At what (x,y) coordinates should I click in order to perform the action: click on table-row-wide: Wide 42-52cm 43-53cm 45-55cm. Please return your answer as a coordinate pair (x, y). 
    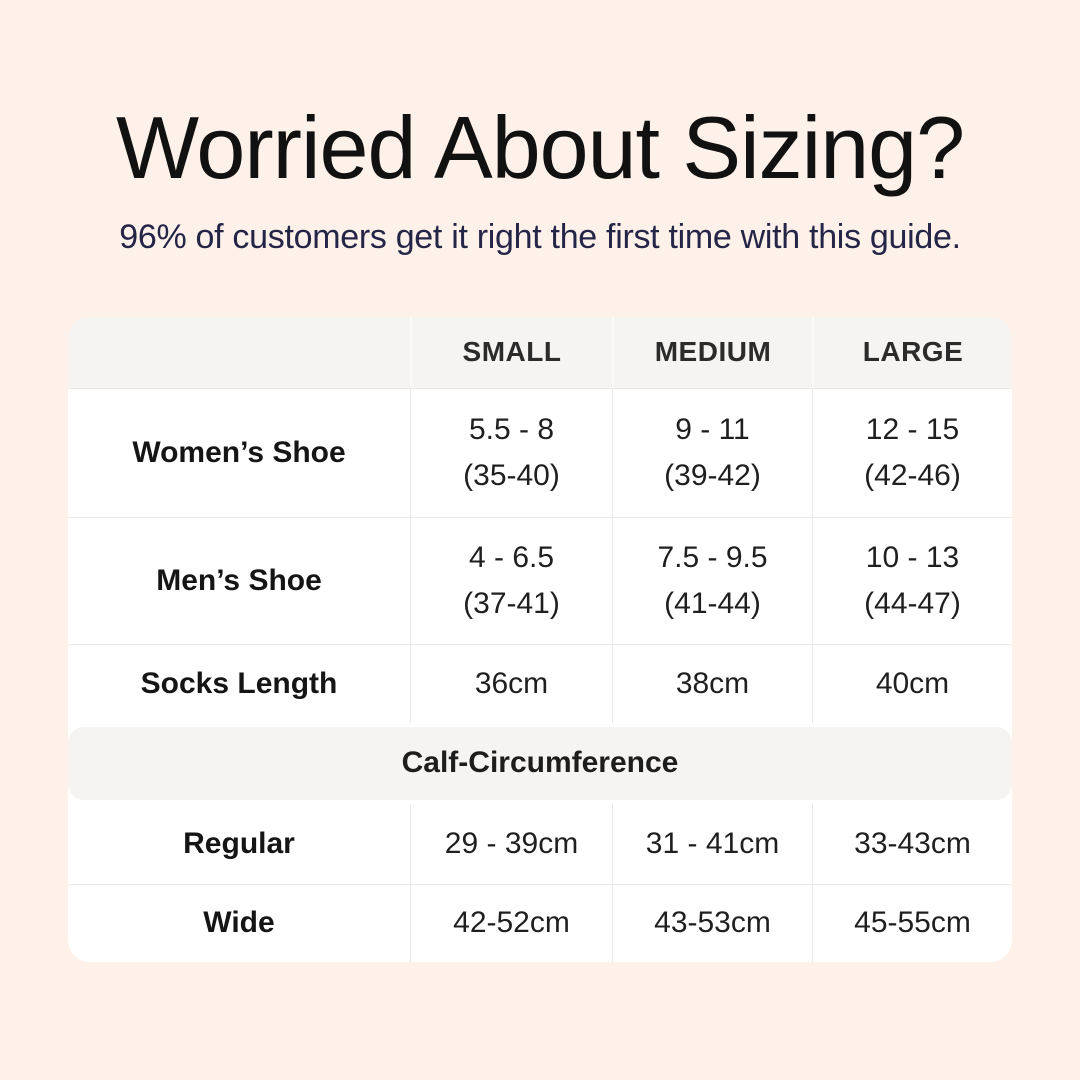
    Looking at the image, I should click on (540, 922).